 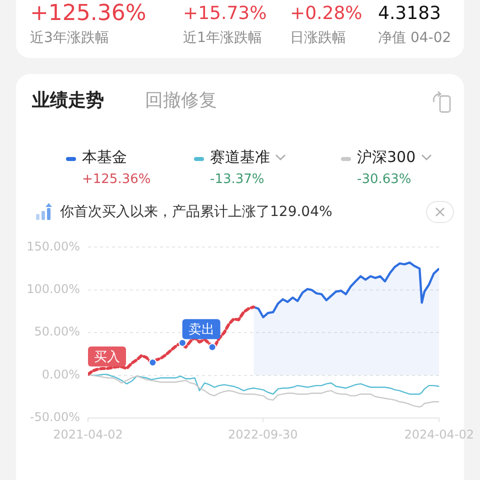 I want to click on x-tick-label: 2022-09-30, so click(x=263, y=434).